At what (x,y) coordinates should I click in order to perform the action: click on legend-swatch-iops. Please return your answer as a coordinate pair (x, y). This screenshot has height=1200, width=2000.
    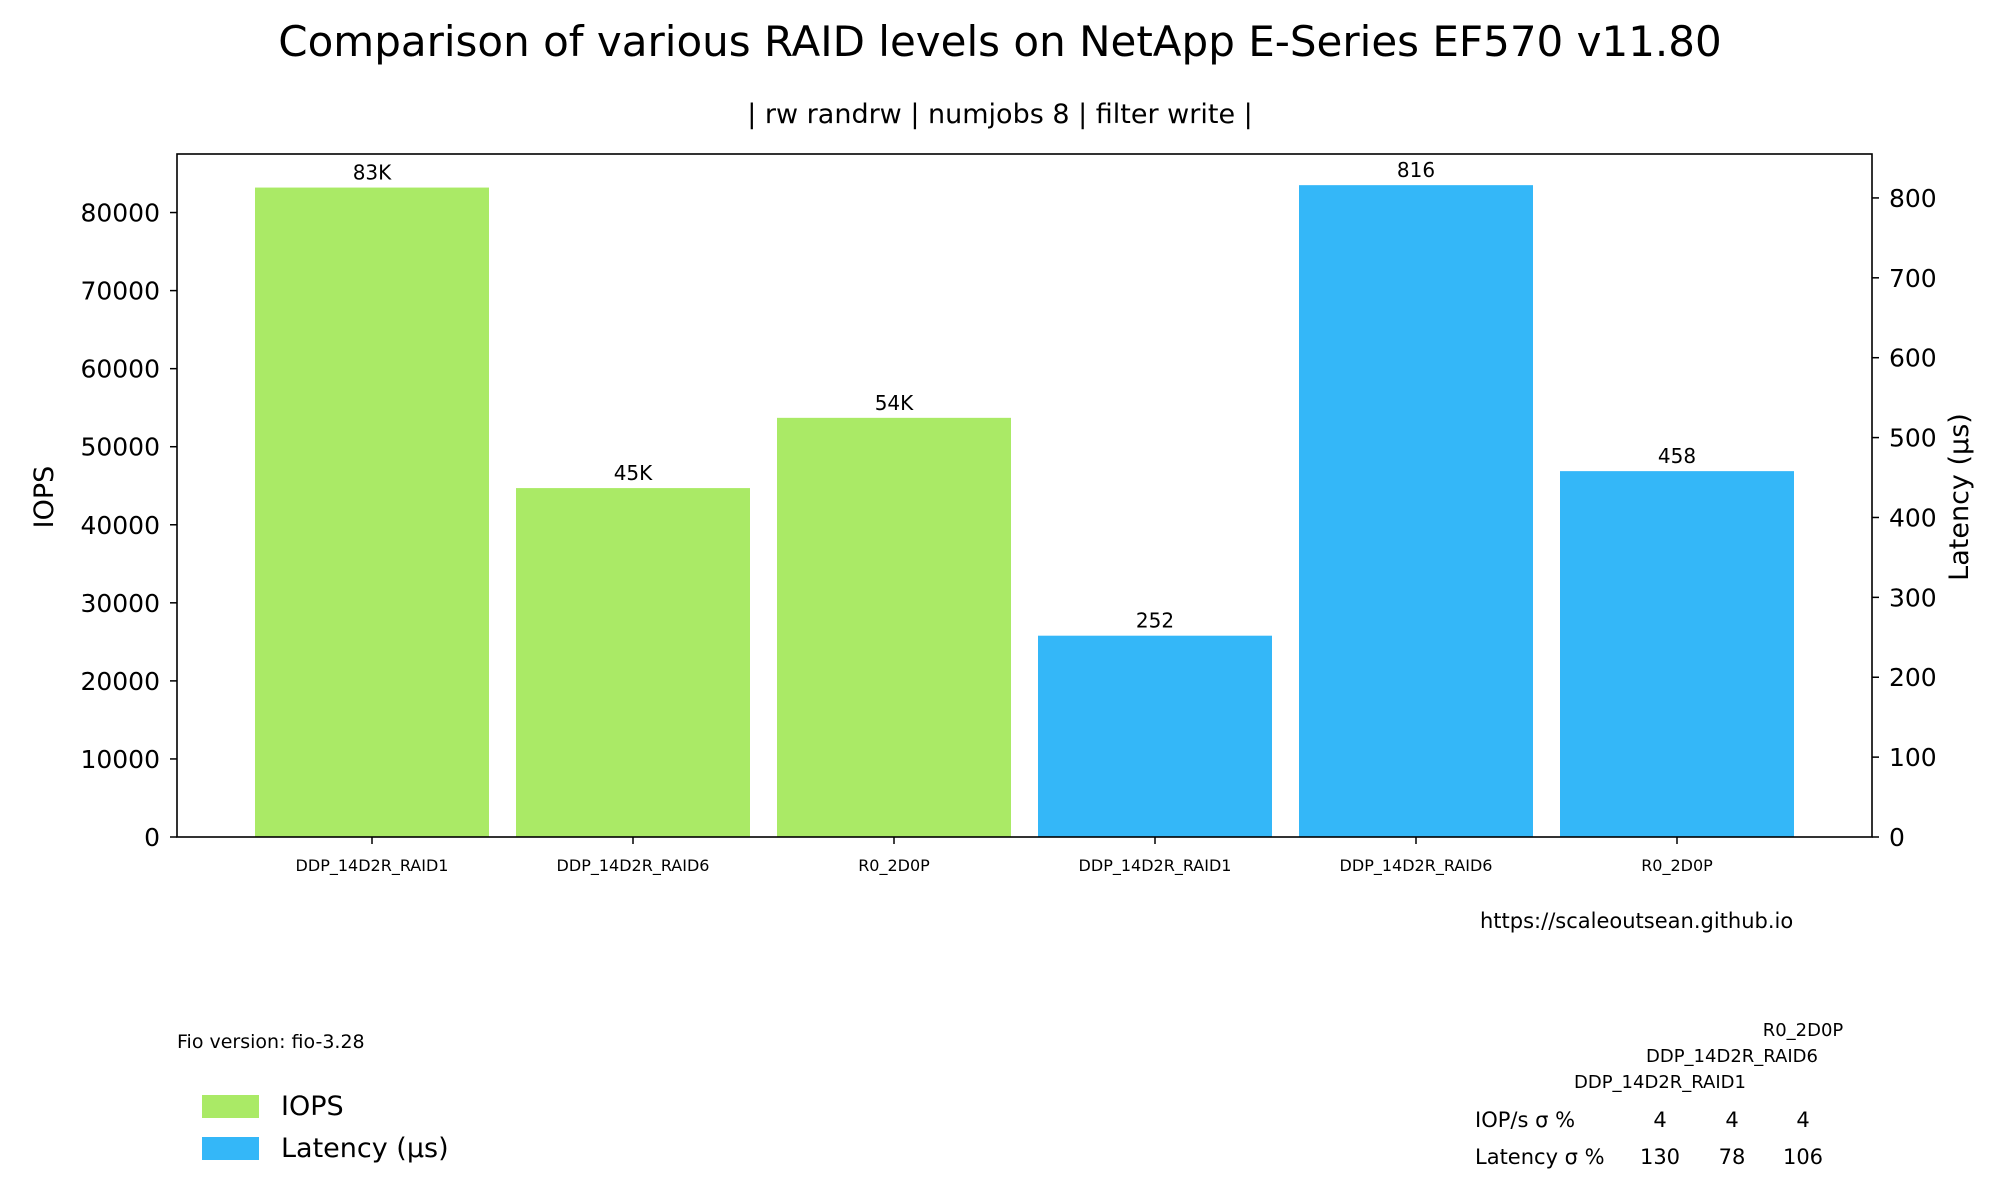
    Looking at the image, I should click on (230, 1106).